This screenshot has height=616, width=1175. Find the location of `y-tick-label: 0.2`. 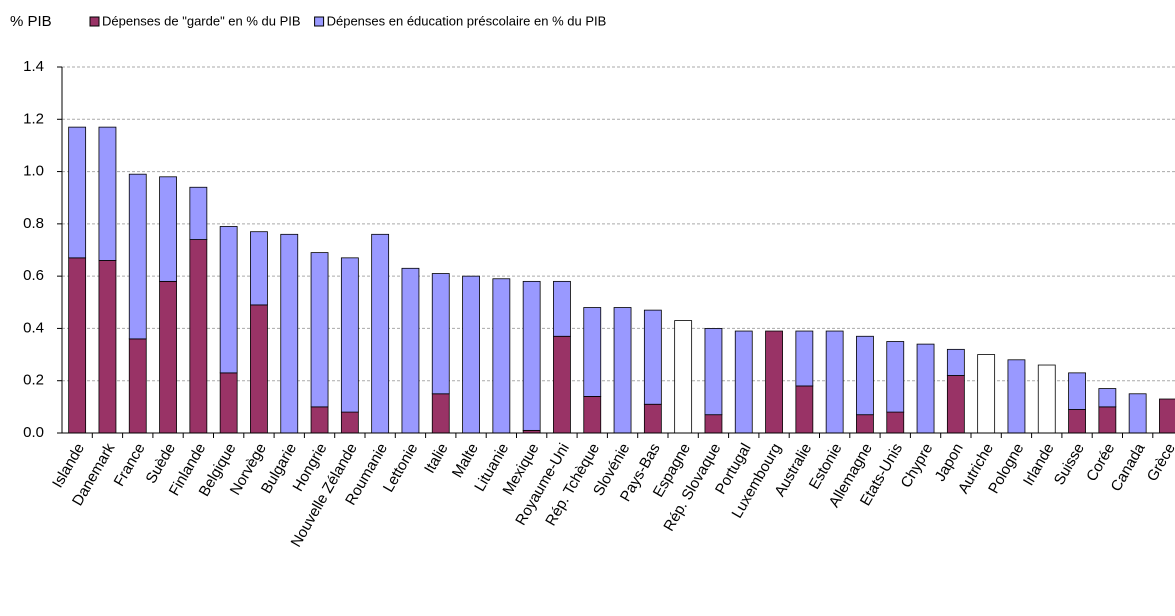

y-tick-label: 0.2 is located at coordinates (33, 380).